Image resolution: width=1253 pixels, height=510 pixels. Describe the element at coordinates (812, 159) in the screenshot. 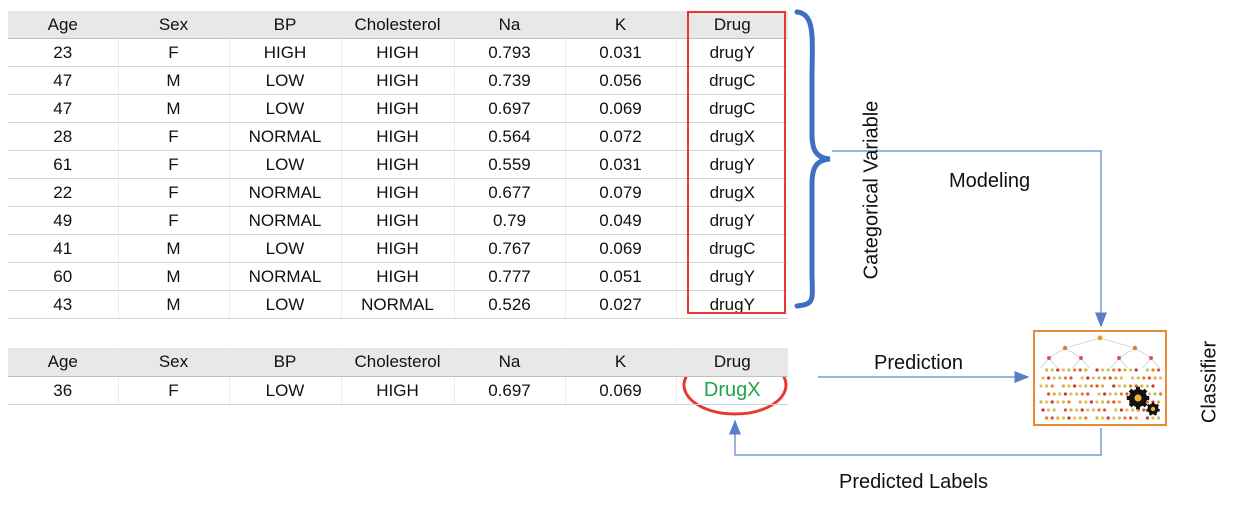

I see `curly-brace-icon` at that location.